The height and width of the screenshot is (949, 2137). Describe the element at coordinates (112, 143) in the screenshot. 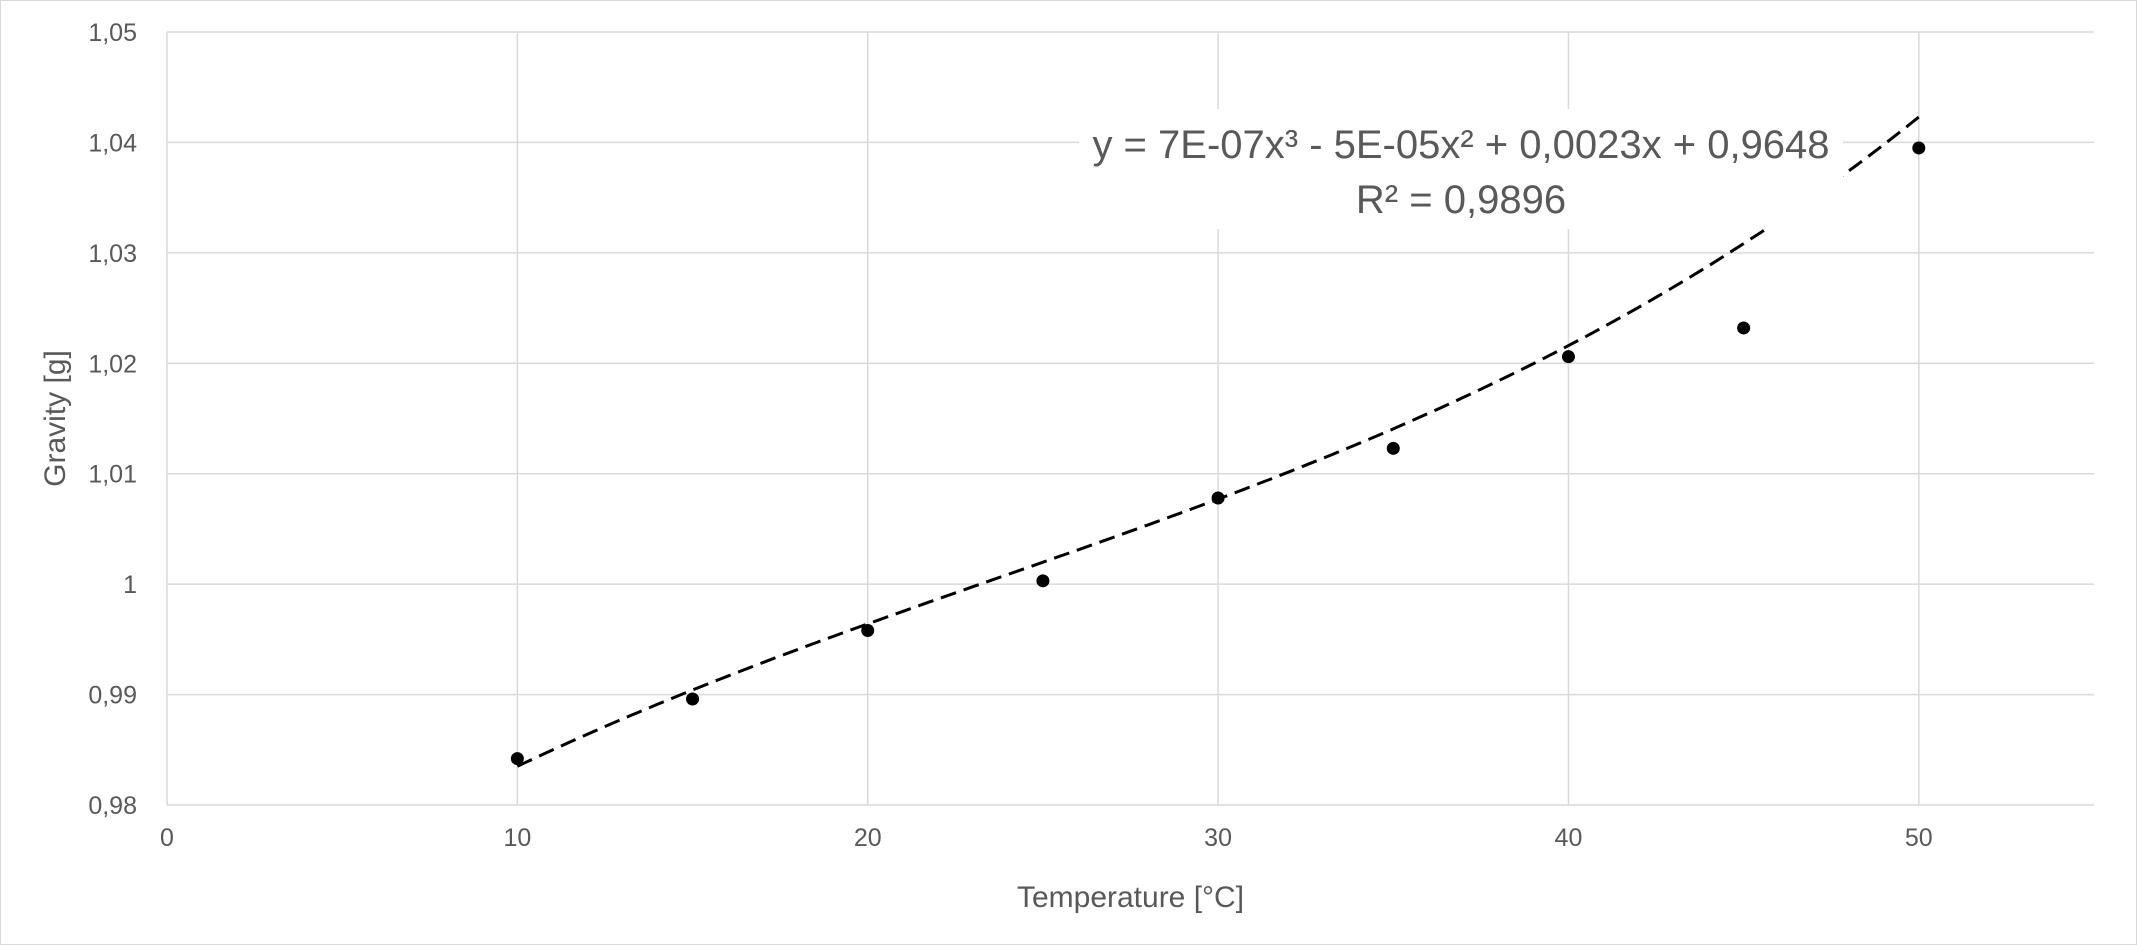

I see `y-tick-label: 1,04` at that location.